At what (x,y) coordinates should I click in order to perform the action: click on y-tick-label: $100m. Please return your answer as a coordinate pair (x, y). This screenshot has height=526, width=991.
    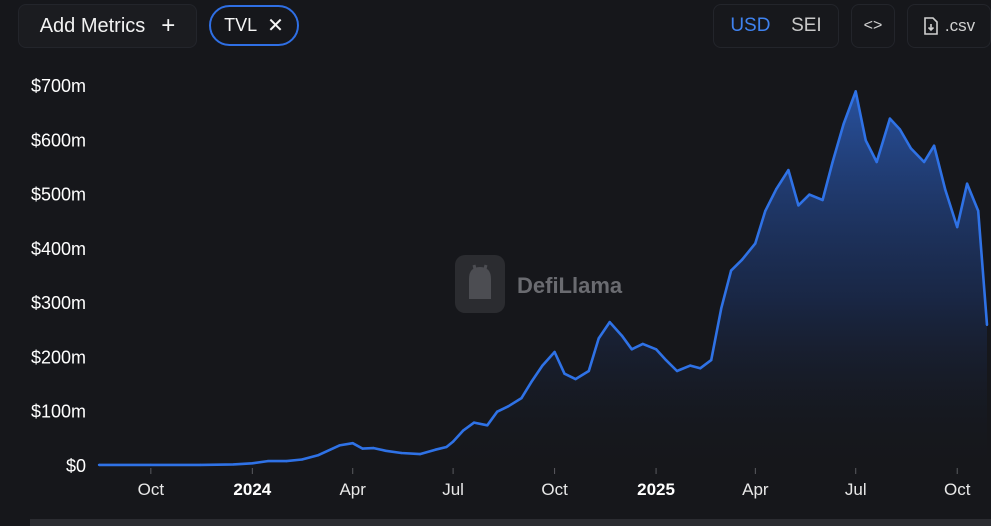
    Looking at the image, I should click on (58, 412).